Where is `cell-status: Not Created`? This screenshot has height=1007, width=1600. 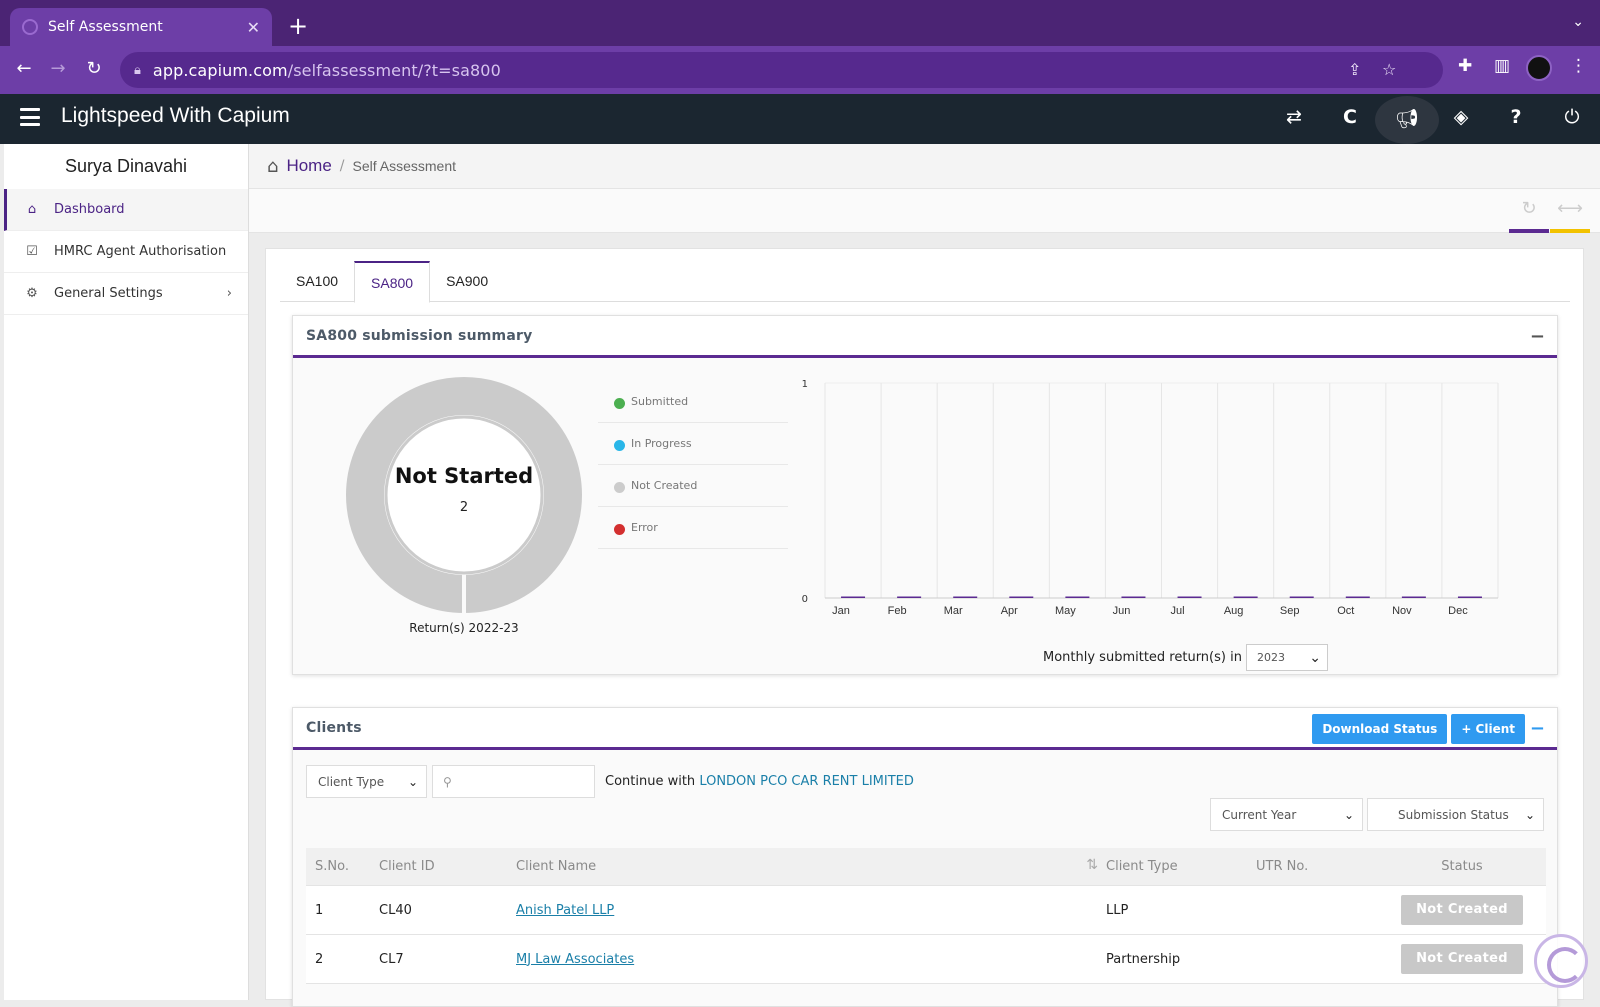 cell-status: Not Created is located at coordinates (1462, 910).